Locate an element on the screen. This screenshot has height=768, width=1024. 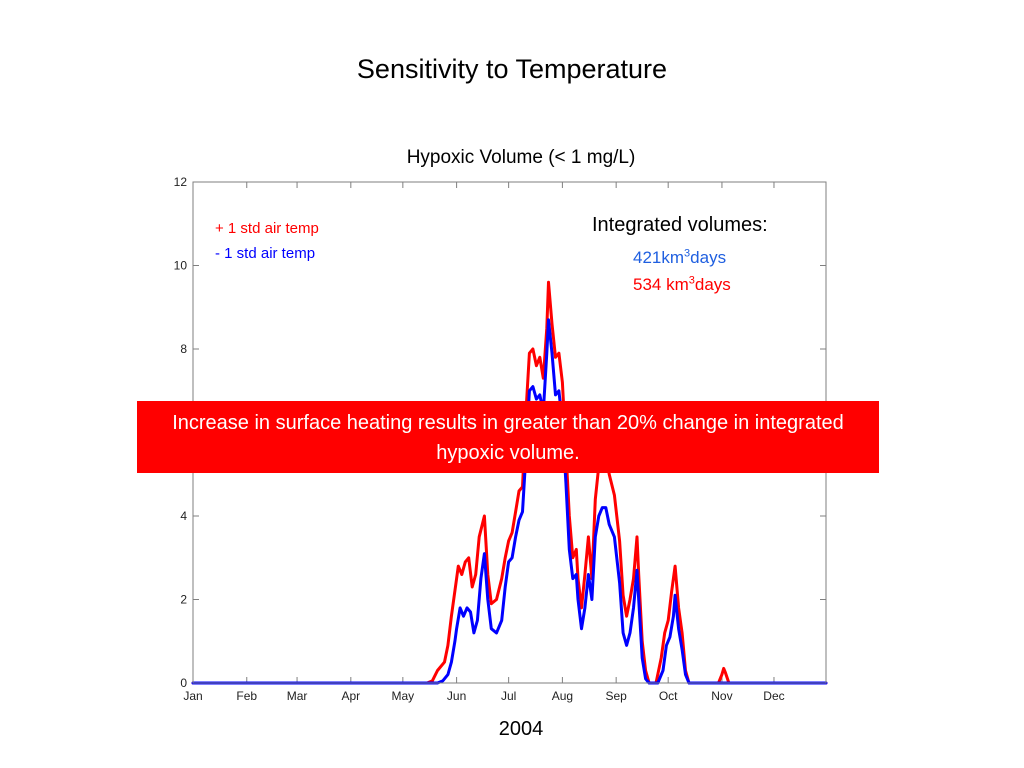
x-tick-label: Apr is located at coordinates (350, 696).